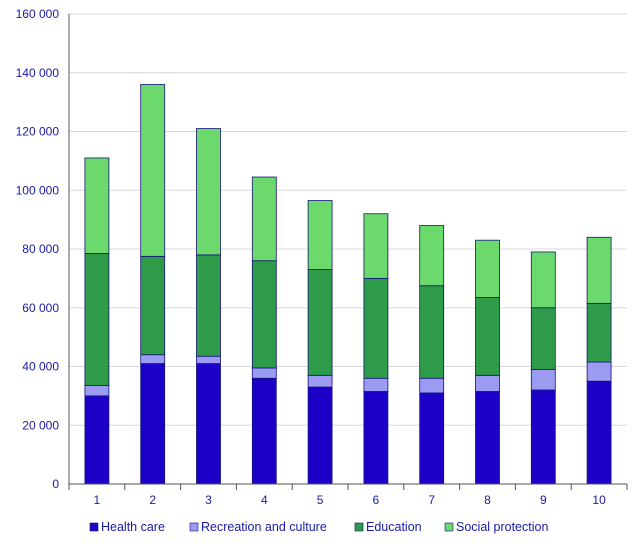 The image size is (643, 554). What do you see at coordinates (431, 500) in the screenshot?
I see `x-tick-label: 7` at bounding box center [431, 500].